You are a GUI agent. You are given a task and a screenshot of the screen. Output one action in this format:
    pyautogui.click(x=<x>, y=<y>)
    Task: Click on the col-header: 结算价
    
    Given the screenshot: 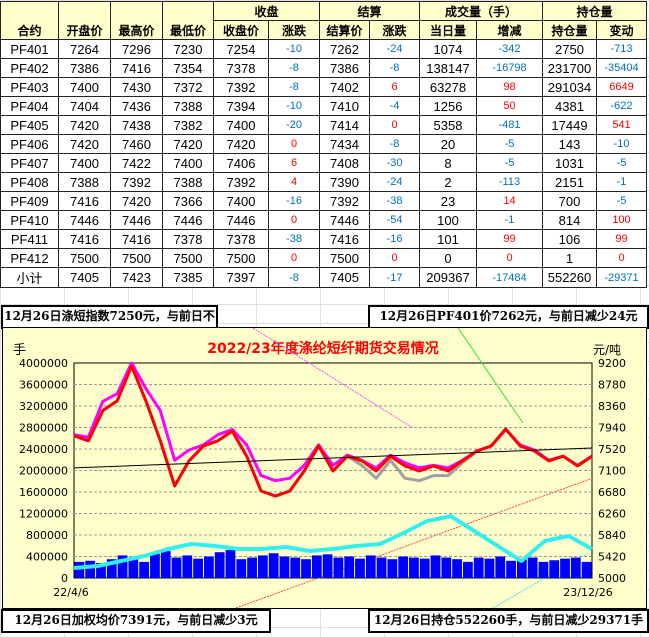 What is the action you would take?
    pyautogui.click(x=344, y=30)
    